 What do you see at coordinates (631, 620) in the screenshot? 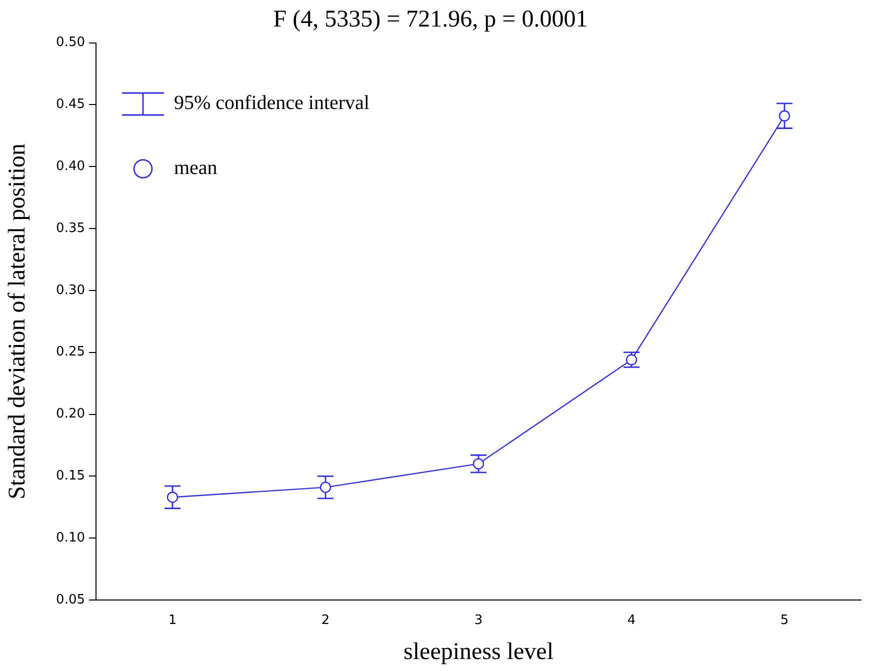
I see `x-tick-label: 4` at bounding box center [631, 620].